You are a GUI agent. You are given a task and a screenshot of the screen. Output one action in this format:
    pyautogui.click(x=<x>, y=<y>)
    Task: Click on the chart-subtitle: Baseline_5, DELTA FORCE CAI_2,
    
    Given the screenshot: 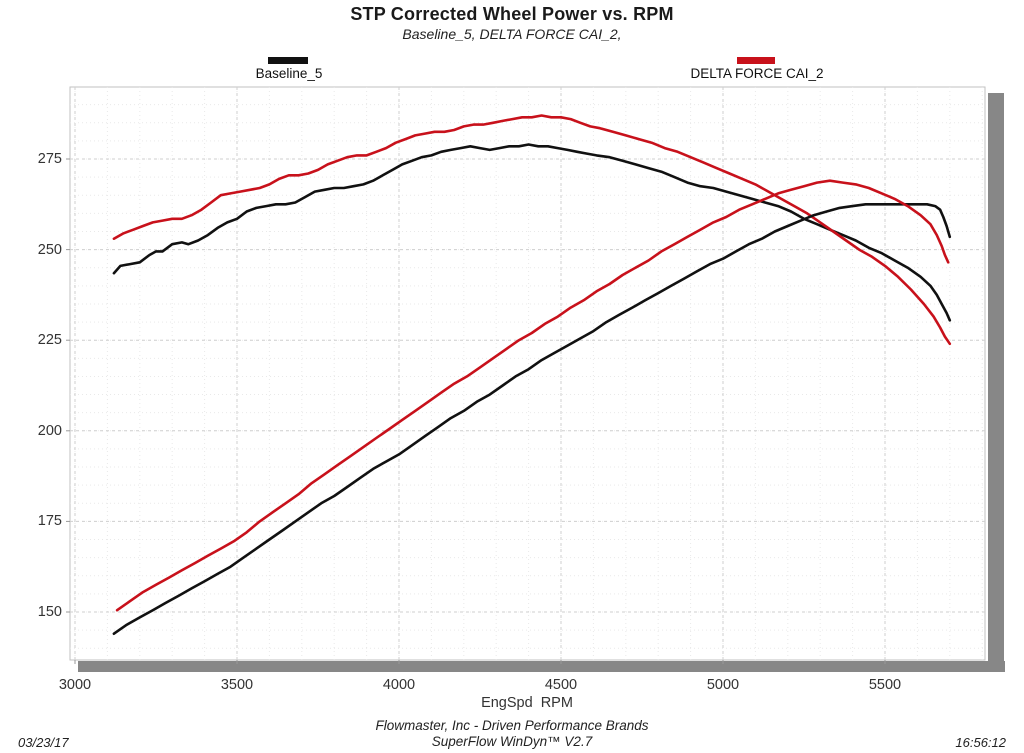 What is the action you would take?
    pyautogui.click(x=512, y=34)
    